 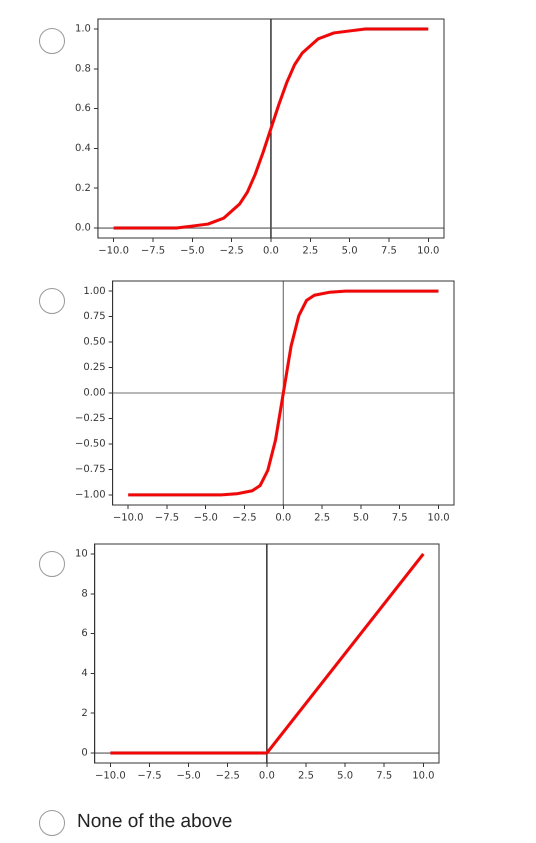 What do you see at coordinates (90, 444) in the screenshot?
I see `y-tick-label: −0.50` at bounding box center [90, 444].